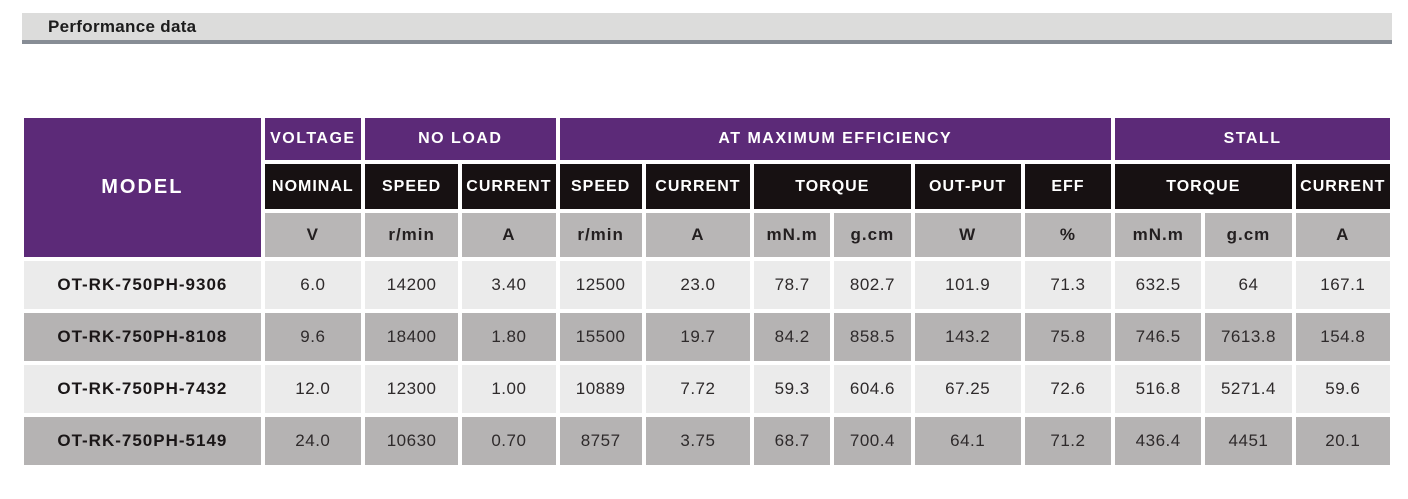 This screenshot has width=1408, height=499. What do you see at coordinates (792, 235) in the screenshot?
I see `unit-me-torque-mnm: mN.m` at bounding box center [792, 235].